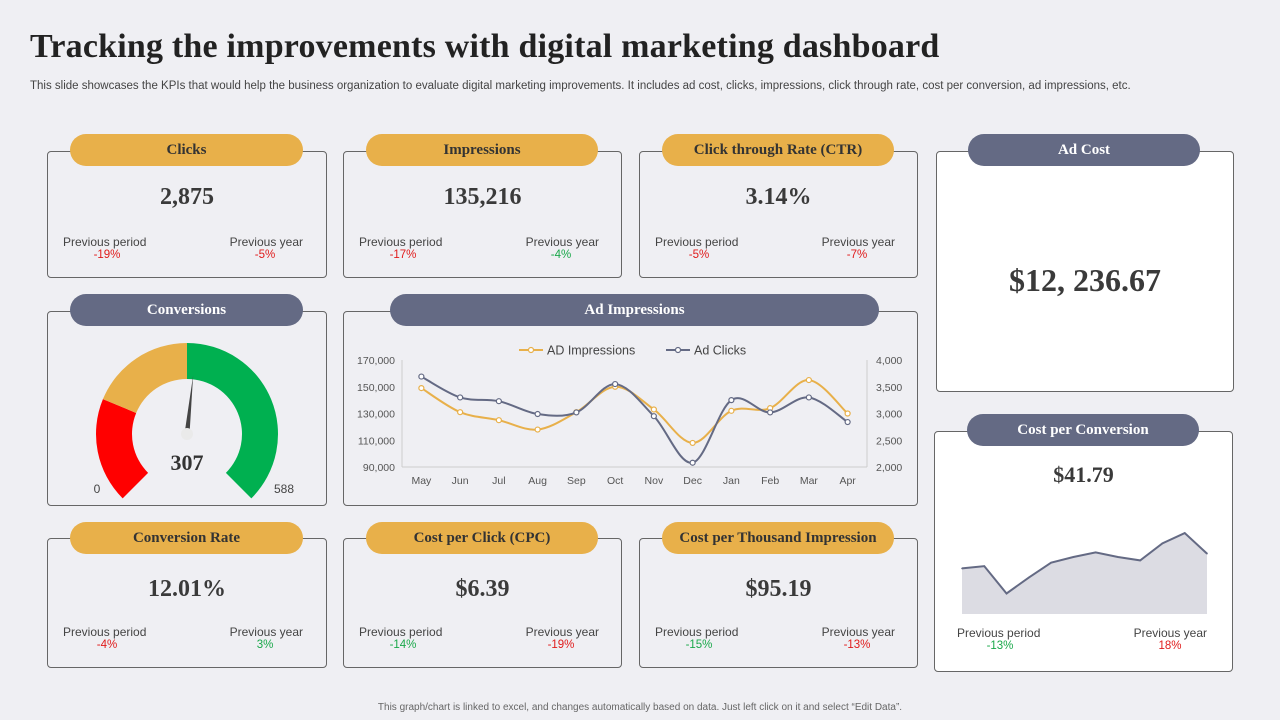 Image resolution: width=1280 pixels, height=720 pixels. I want to click on previous-year-change: -7%, so click(857, 255).